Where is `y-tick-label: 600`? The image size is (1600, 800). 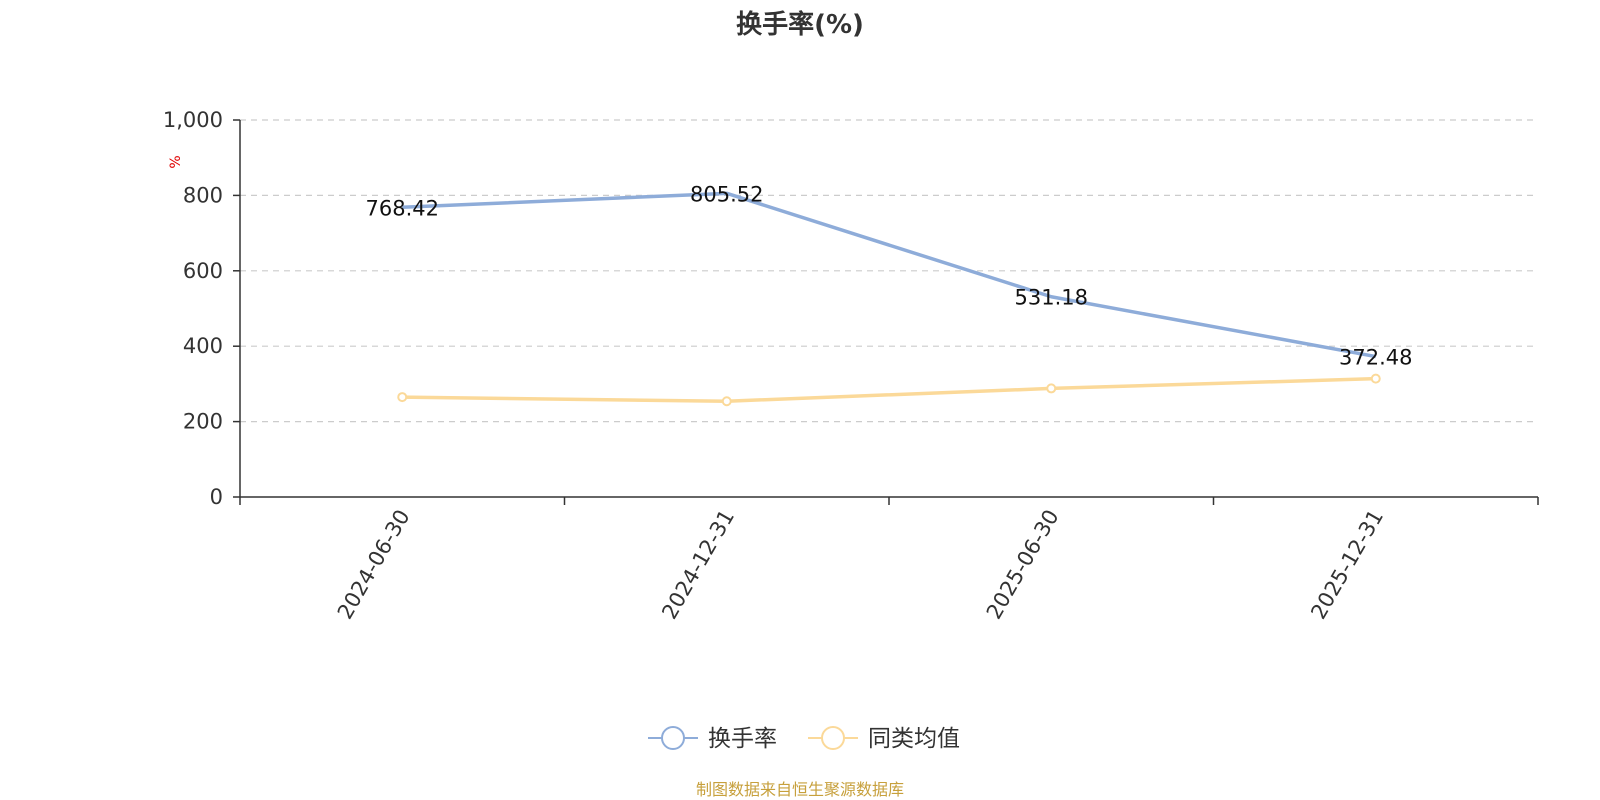
y-tick-label: 600 is located at coordinates (203, 271).